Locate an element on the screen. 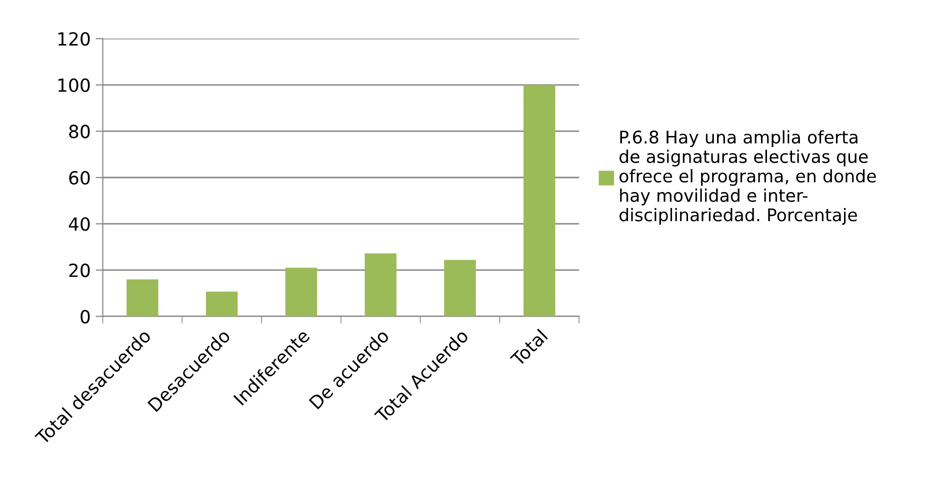 The width and height of the screenshot is (934, 483). y-tick-label: 100 is located at coordinates (74, 85).